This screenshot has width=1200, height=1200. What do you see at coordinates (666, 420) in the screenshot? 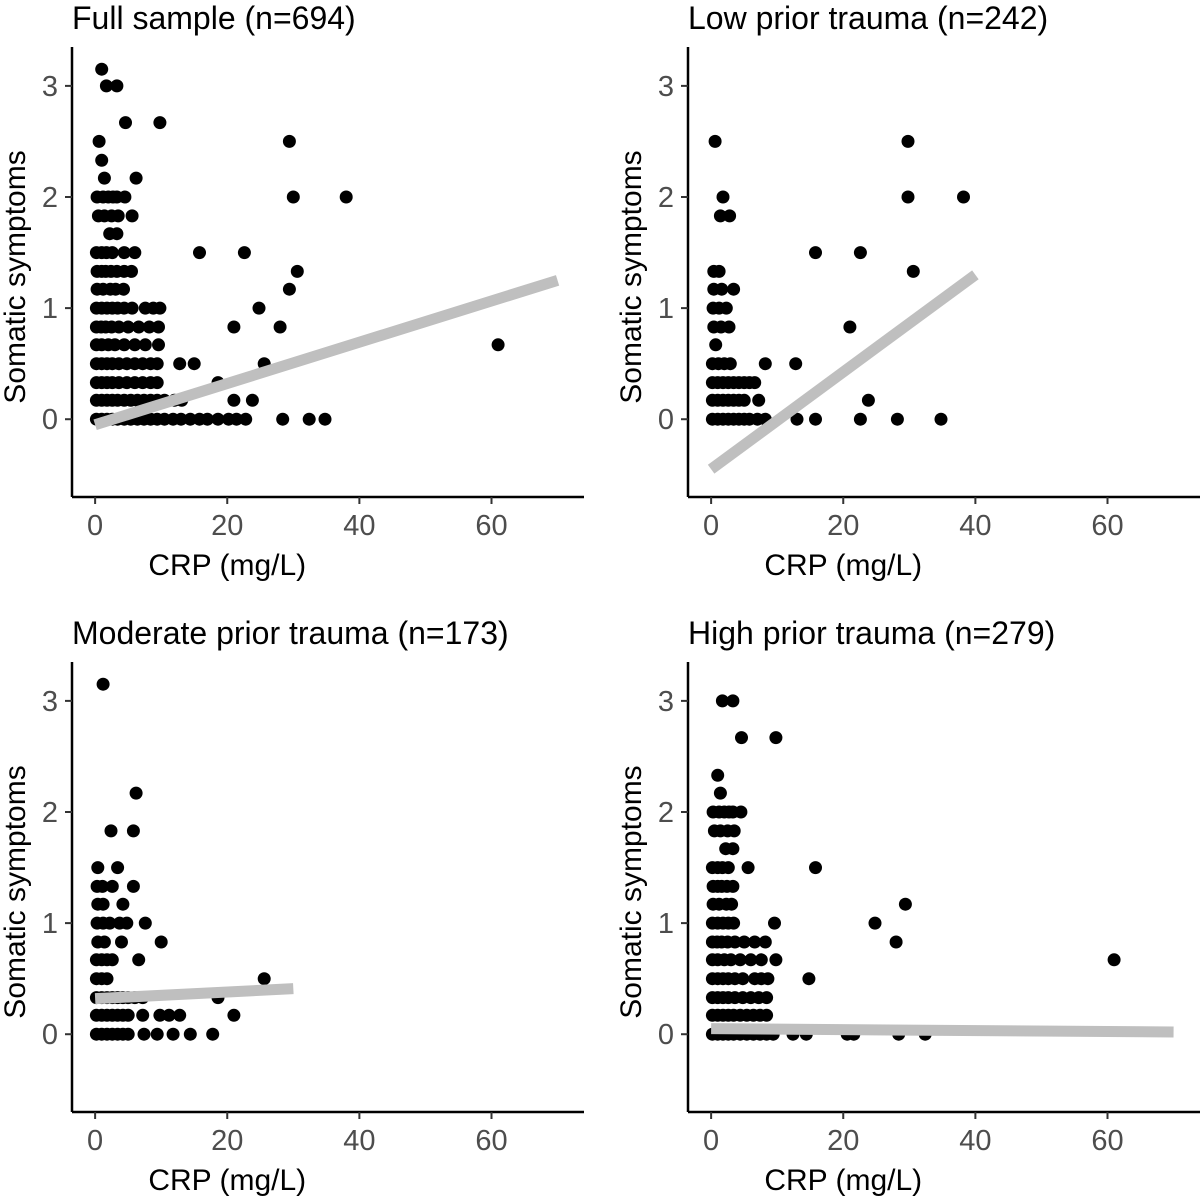
I see `y-tick-label: 0` at bounding box center [666, 420].